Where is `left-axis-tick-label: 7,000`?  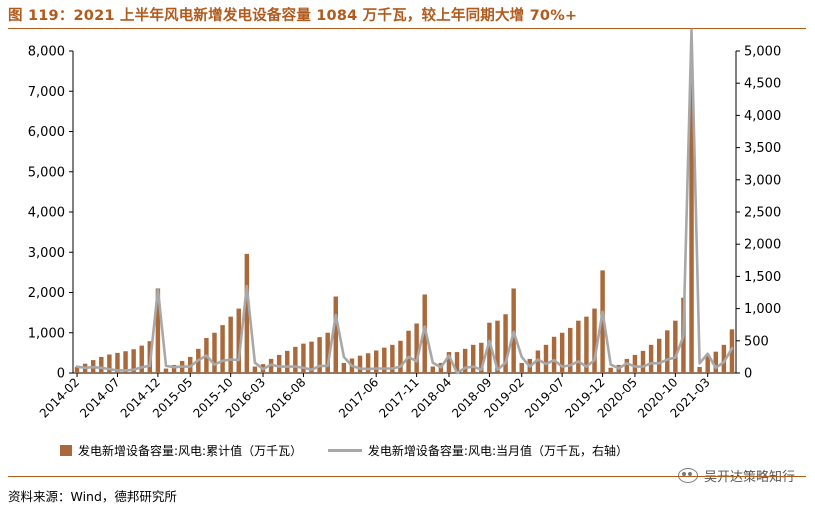 left-axis-tick-label: 7,000 is located at coordinates (46, 92).